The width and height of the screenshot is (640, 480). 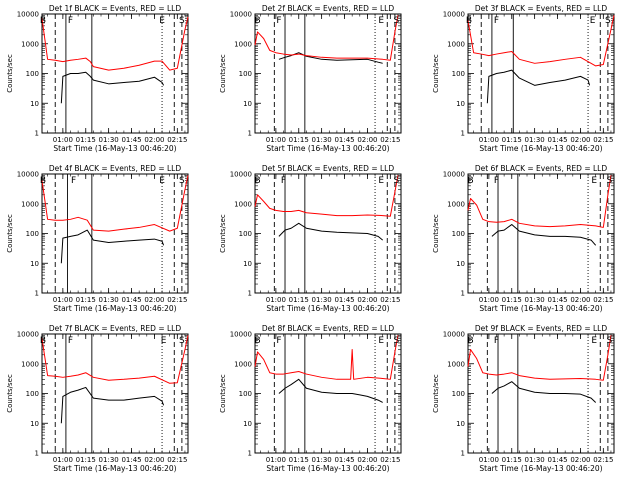 What do you see at coordinates (328, 8) in the screenshot?
I see `panel-title: Det 2f BLACK = Events, RED = LLD` at bounding box center [328, 8].